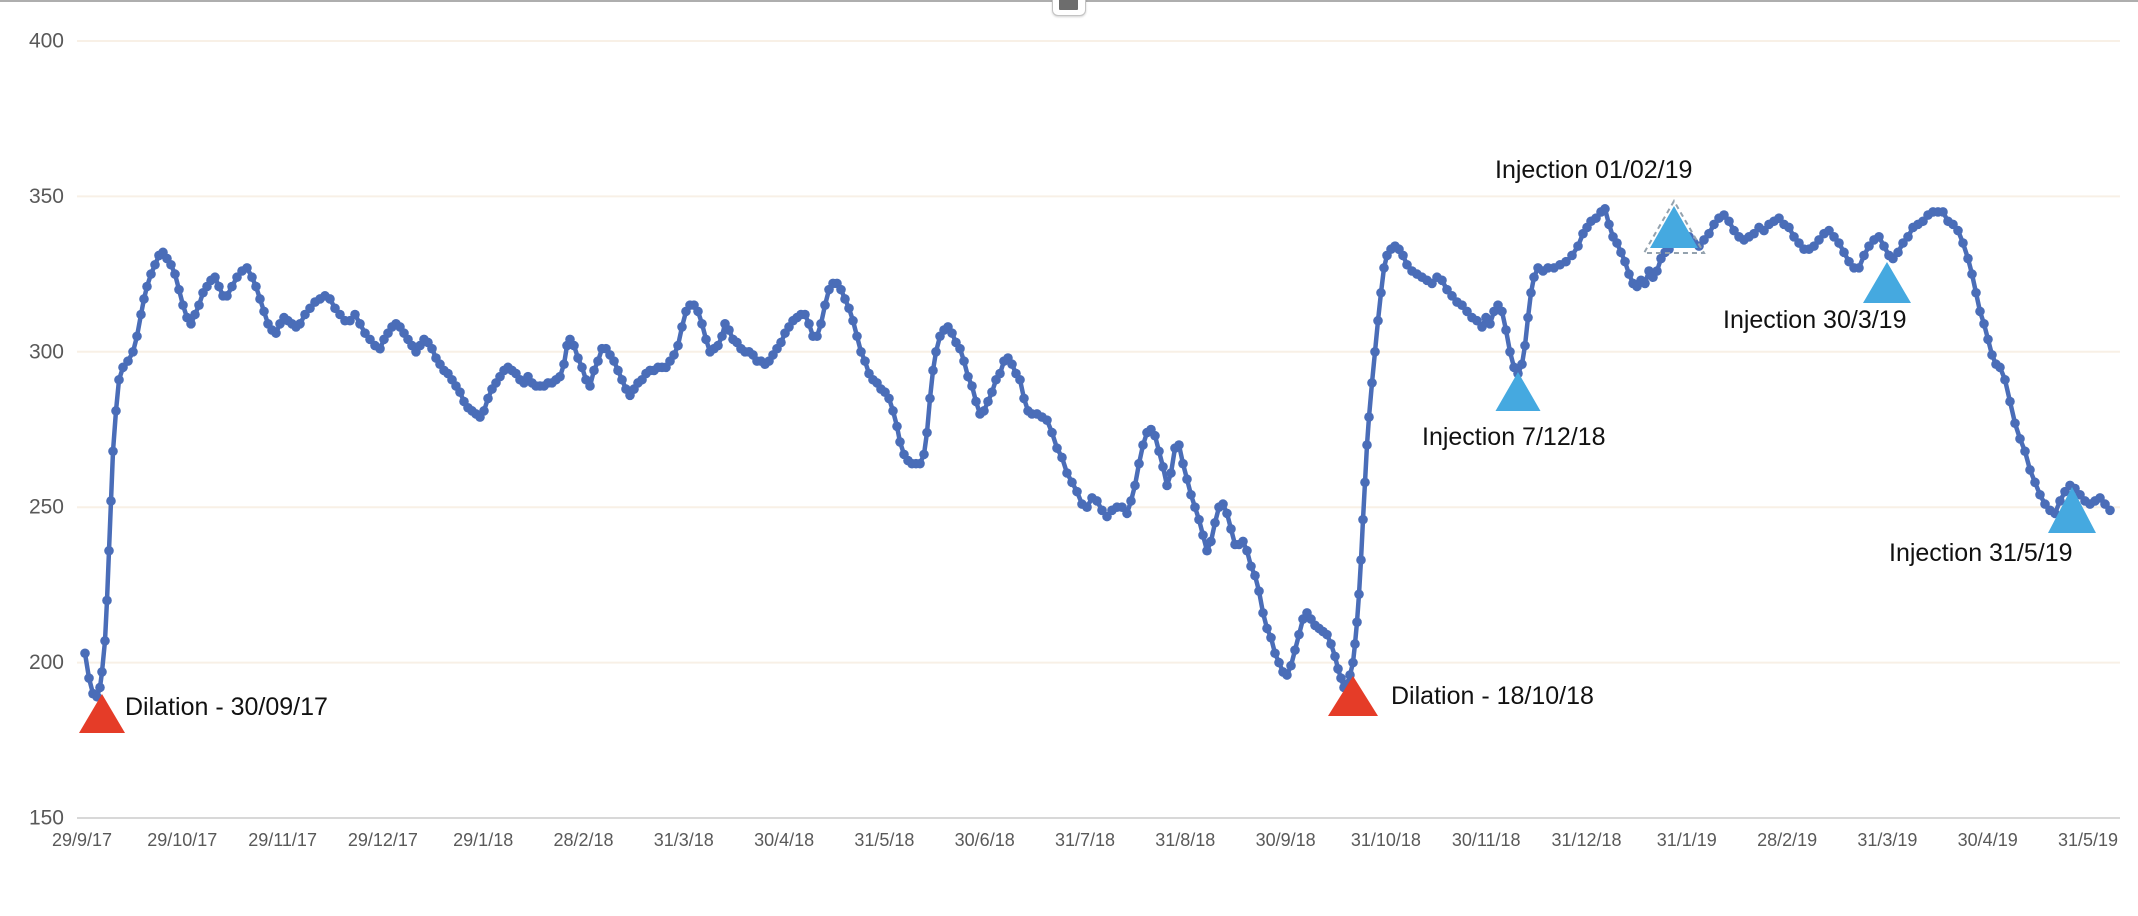 The image size is (2138, 916). What do you see at coordinates (985, 840) in the screenshot?
I see `x-axis-tick-label: 30/6/18` at bounding box center [985, 840].